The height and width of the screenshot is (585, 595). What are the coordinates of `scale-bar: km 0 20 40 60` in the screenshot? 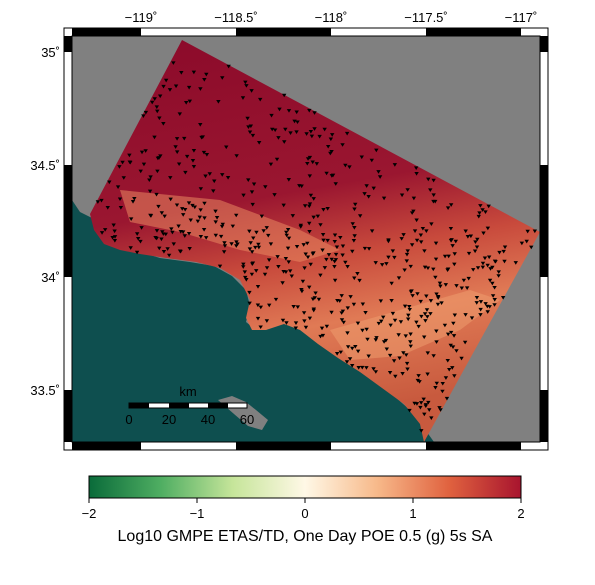 It's located at (189, 405).